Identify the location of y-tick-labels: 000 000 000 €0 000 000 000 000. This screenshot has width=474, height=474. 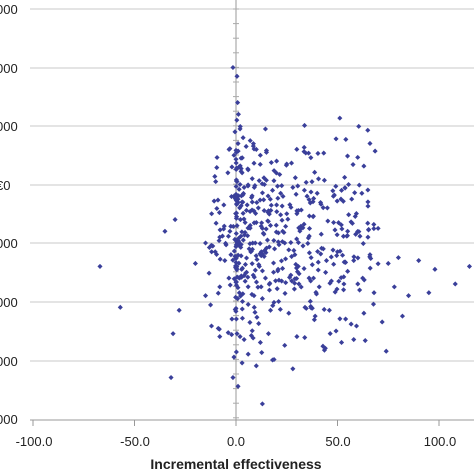
(9, 214).